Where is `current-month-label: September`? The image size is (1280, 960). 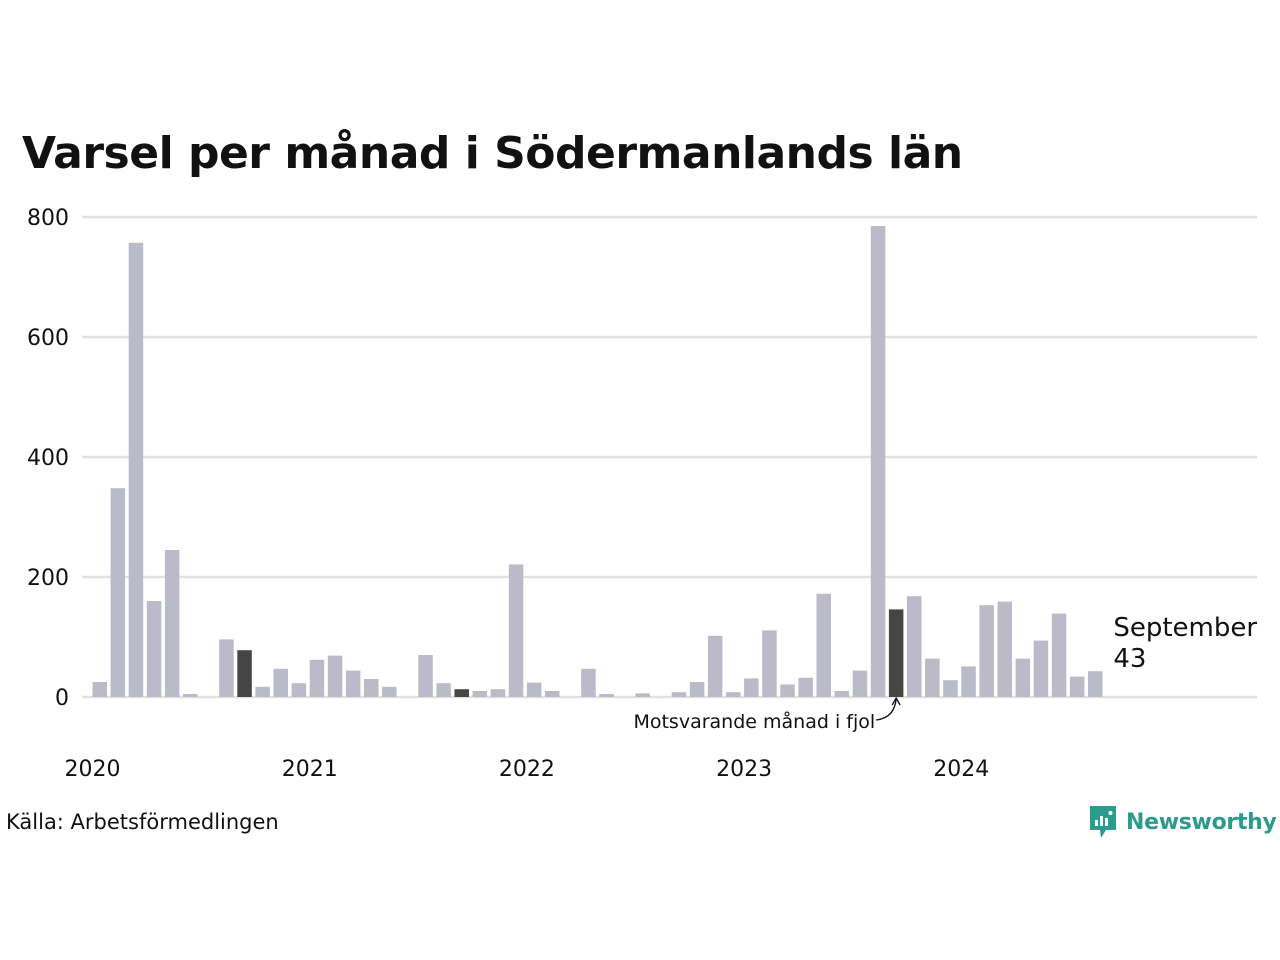 current-month-label: September is located at coordinates (1185, 628).